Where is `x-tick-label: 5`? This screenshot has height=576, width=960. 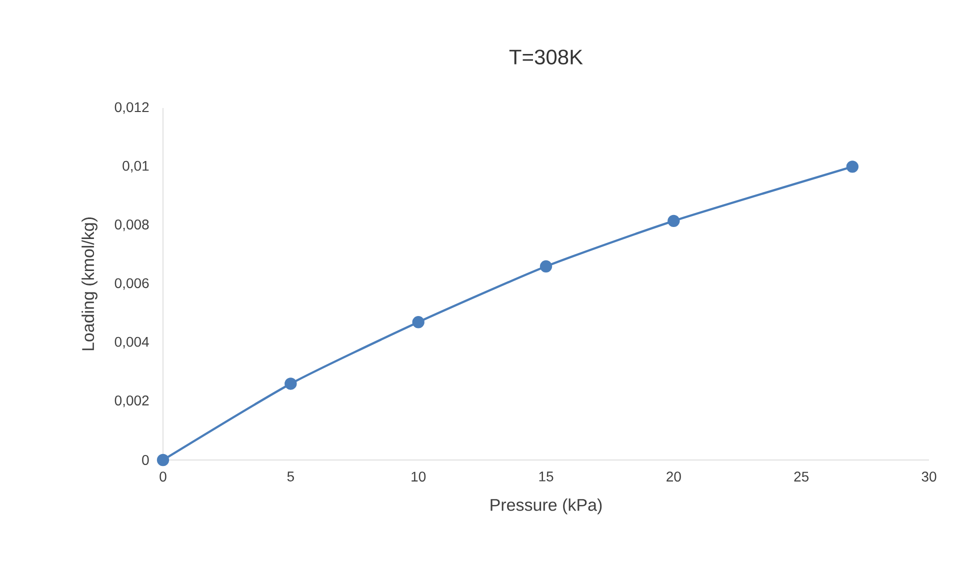 x-tick-label: 5 is located at coordinates (290, 477).